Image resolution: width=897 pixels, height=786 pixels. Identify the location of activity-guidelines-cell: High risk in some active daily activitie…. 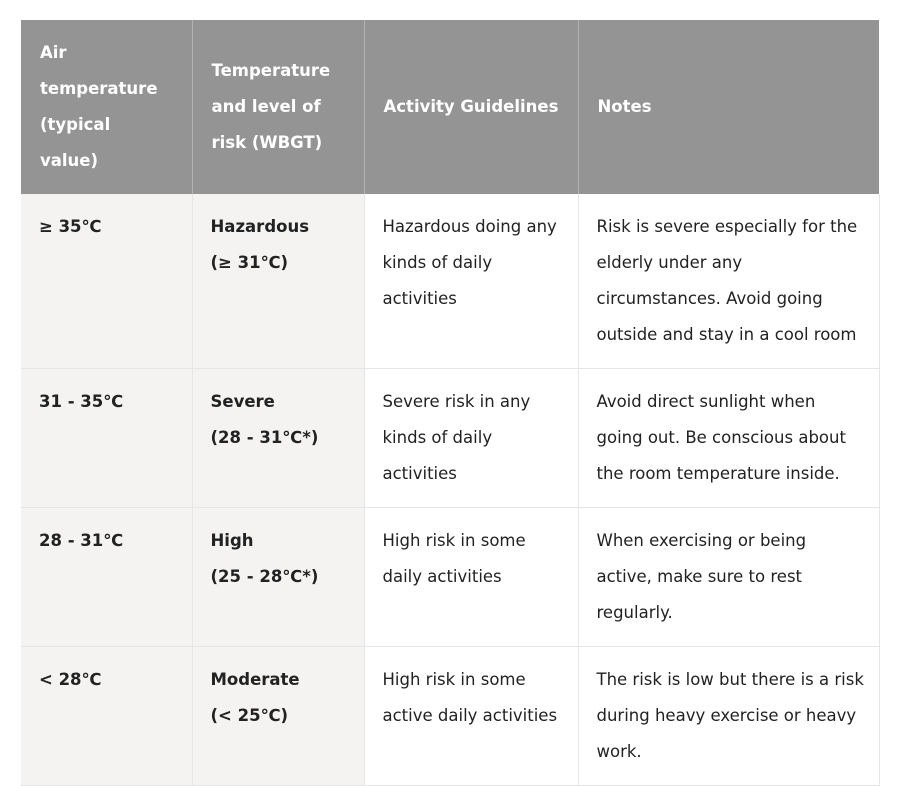
(471, 716).